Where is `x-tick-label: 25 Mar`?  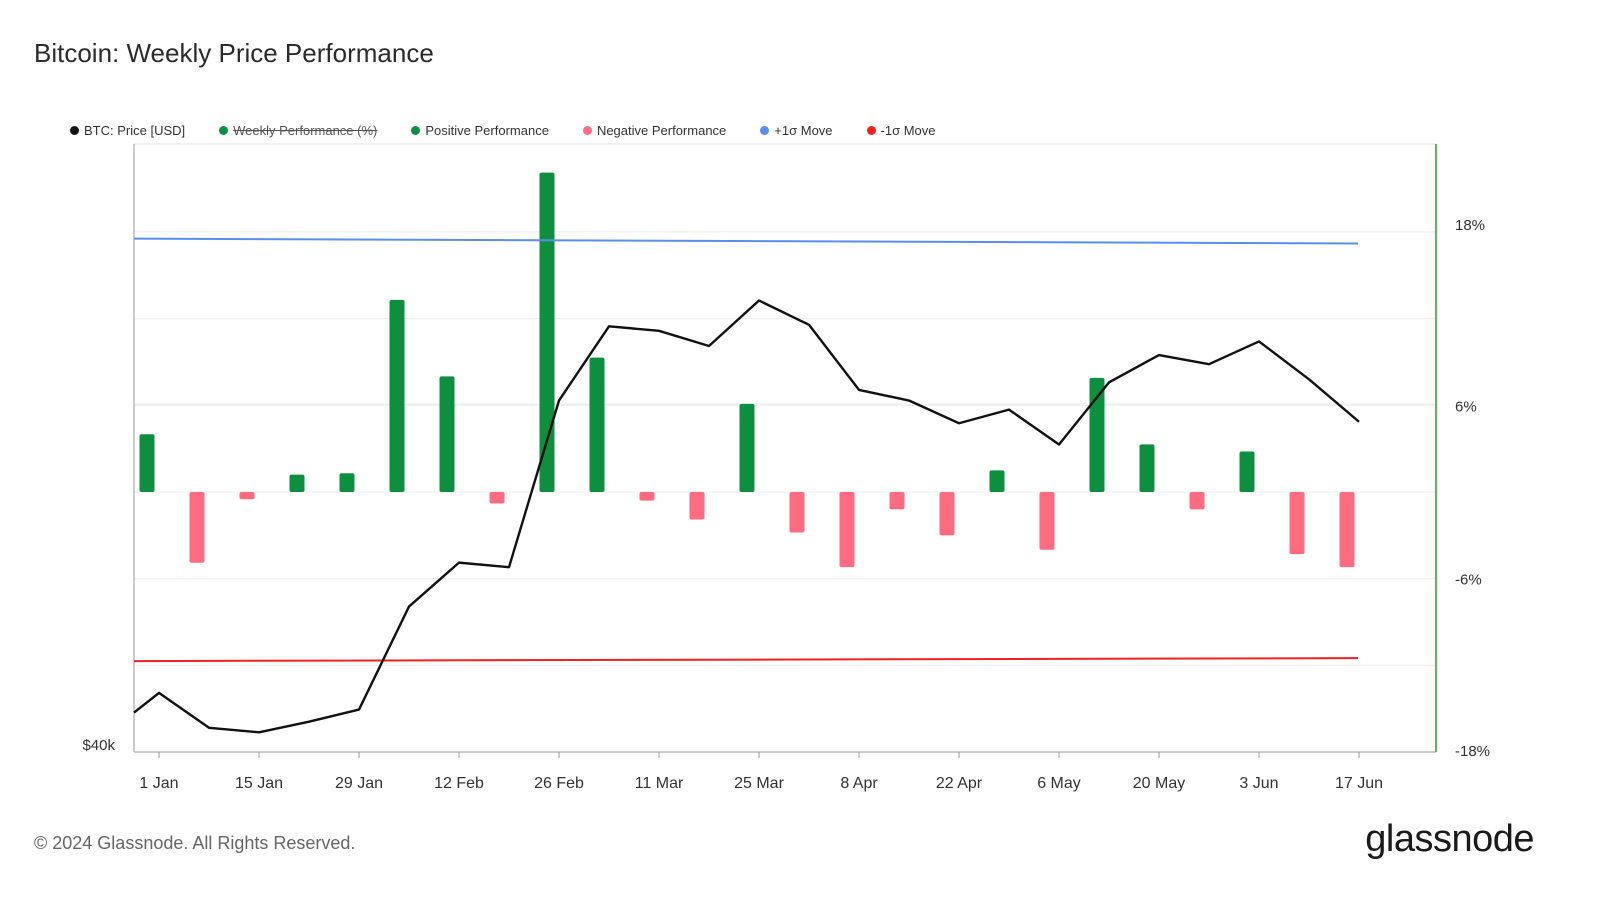 x-tick-label: 25 Mar is located at coordinates (759, 783).